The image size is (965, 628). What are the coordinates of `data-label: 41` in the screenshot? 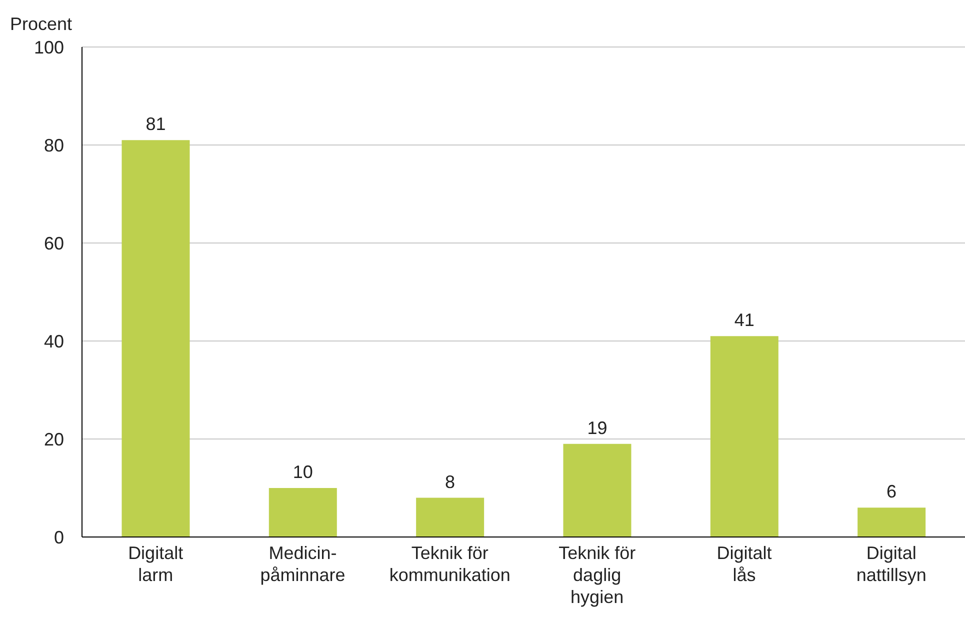 It's located at (744, 320).